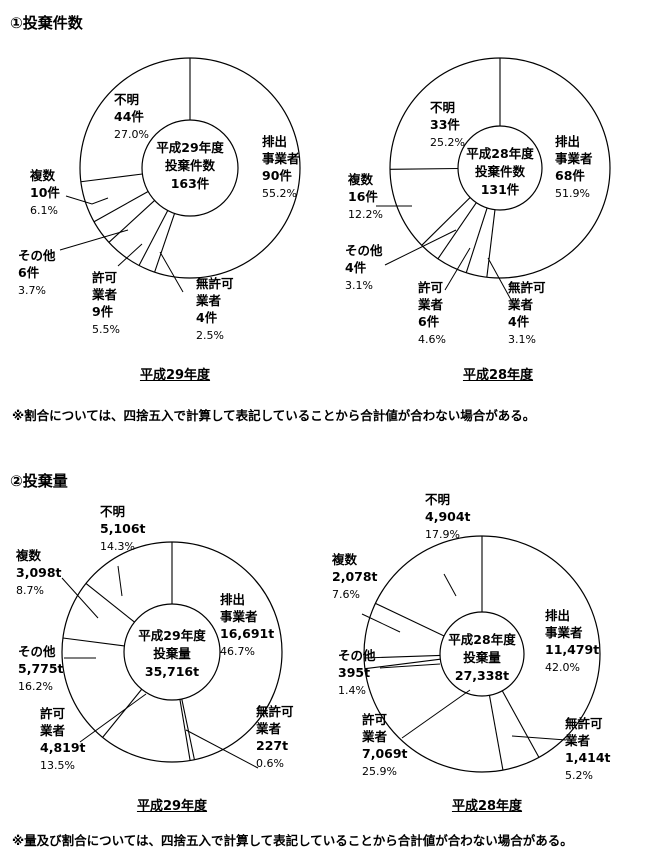 This screenshot has height=856, width=650. What do you see at coordinates (374, 736) in the screenshot?
I see `chart4-label-licensed-2: 業者` at bounding box center [374, 736].